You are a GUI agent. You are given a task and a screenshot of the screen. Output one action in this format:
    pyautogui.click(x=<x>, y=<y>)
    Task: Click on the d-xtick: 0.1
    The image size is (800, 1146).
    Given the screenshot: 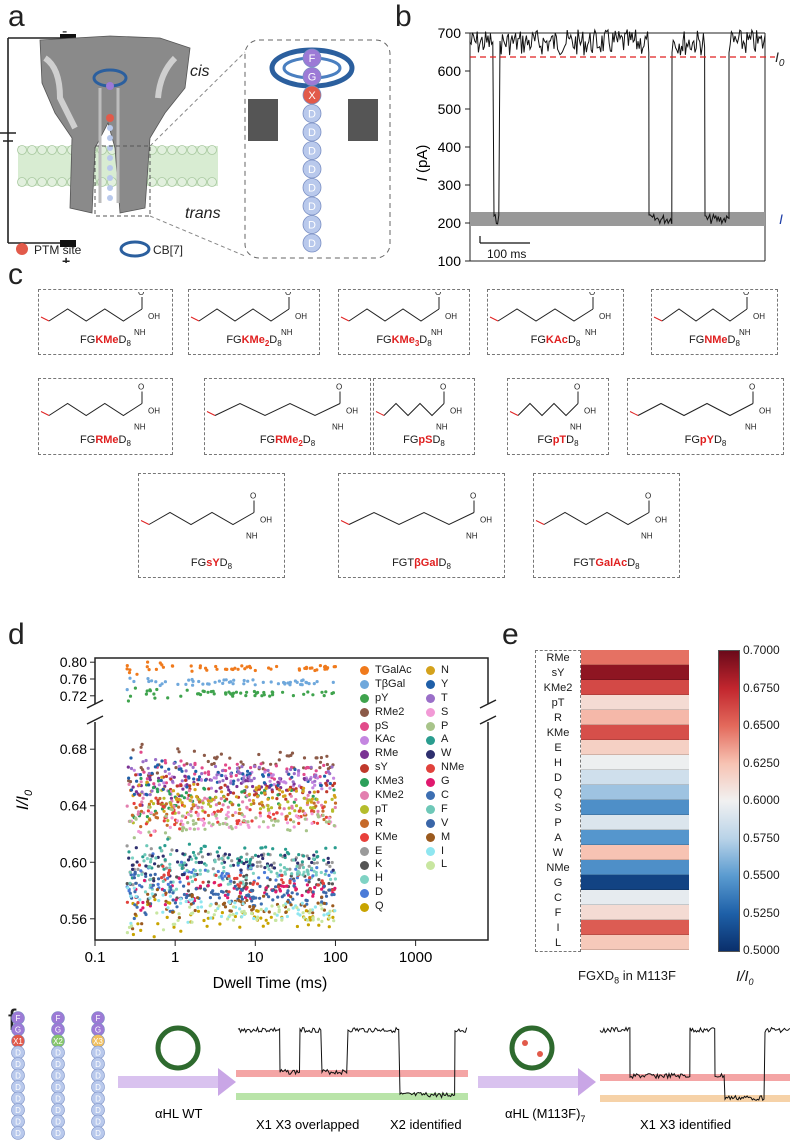 What is the action you would take?
    pyautogui.click(x=95, y=957)
    